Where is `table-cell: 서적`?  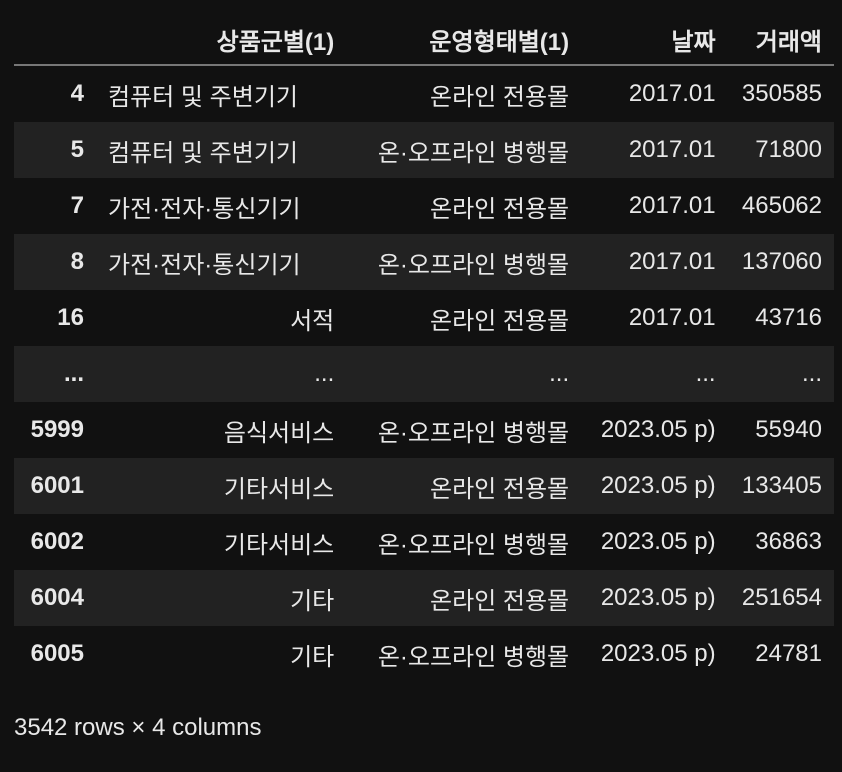
table-cell: 서적 is located at coordinates (312, 321).